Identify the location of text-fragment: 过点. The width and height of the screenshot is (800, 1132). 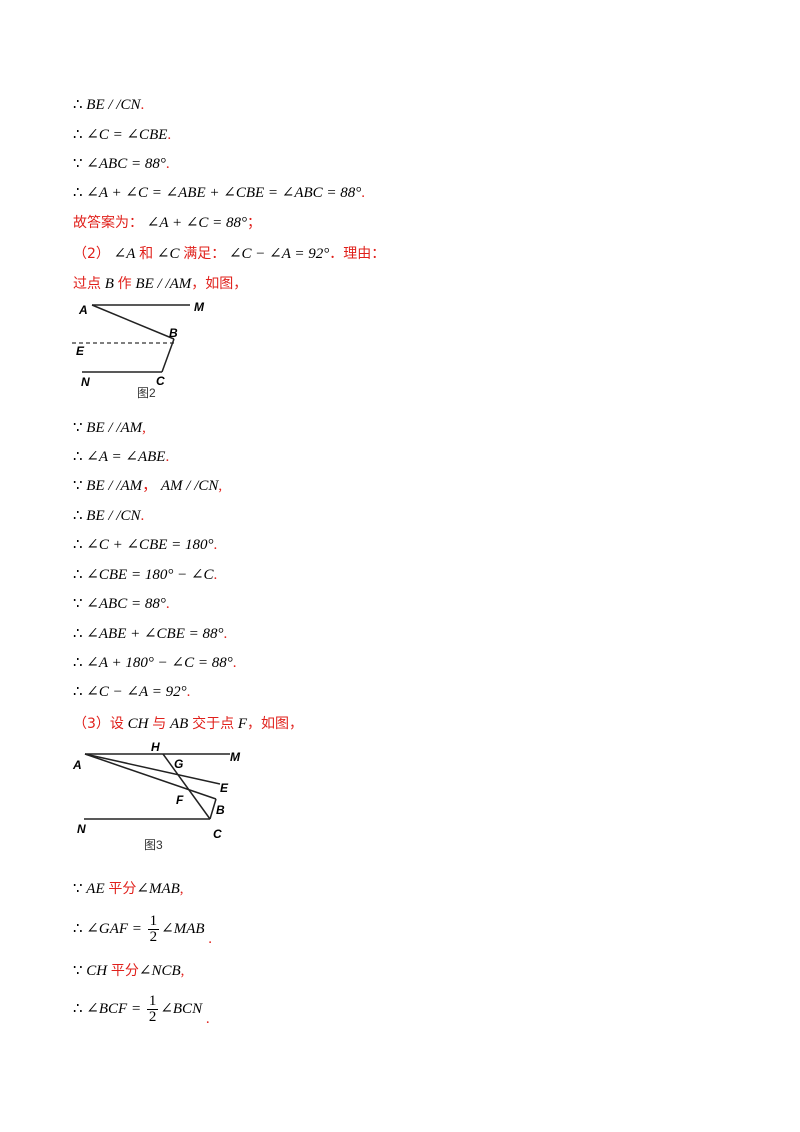
(87, 284).